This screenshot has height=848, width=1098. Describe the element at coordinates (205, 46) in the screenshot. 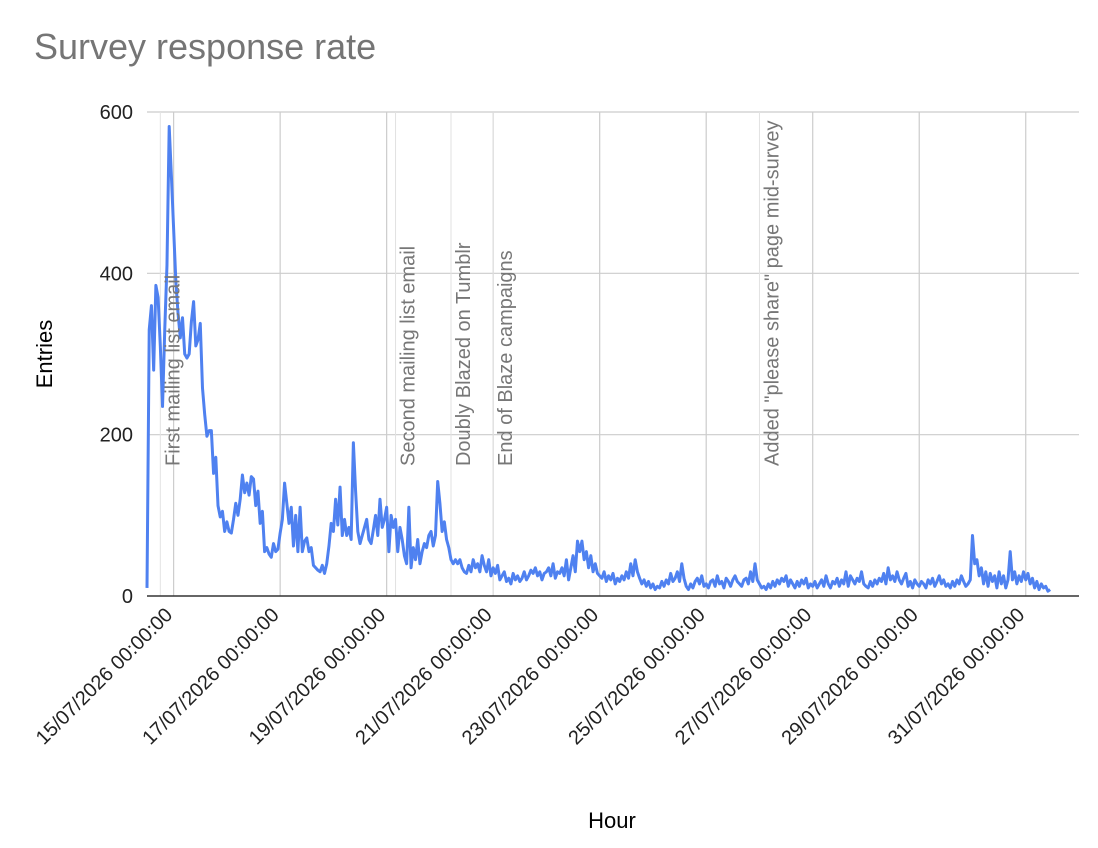

I see `chart-title: Survey response rate` at that location.